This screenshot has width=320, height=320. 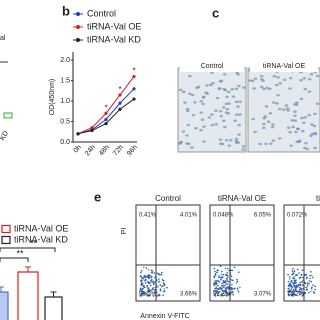 I want to click on quadrant-percent: 0.072%, so click(x=297, y=216).